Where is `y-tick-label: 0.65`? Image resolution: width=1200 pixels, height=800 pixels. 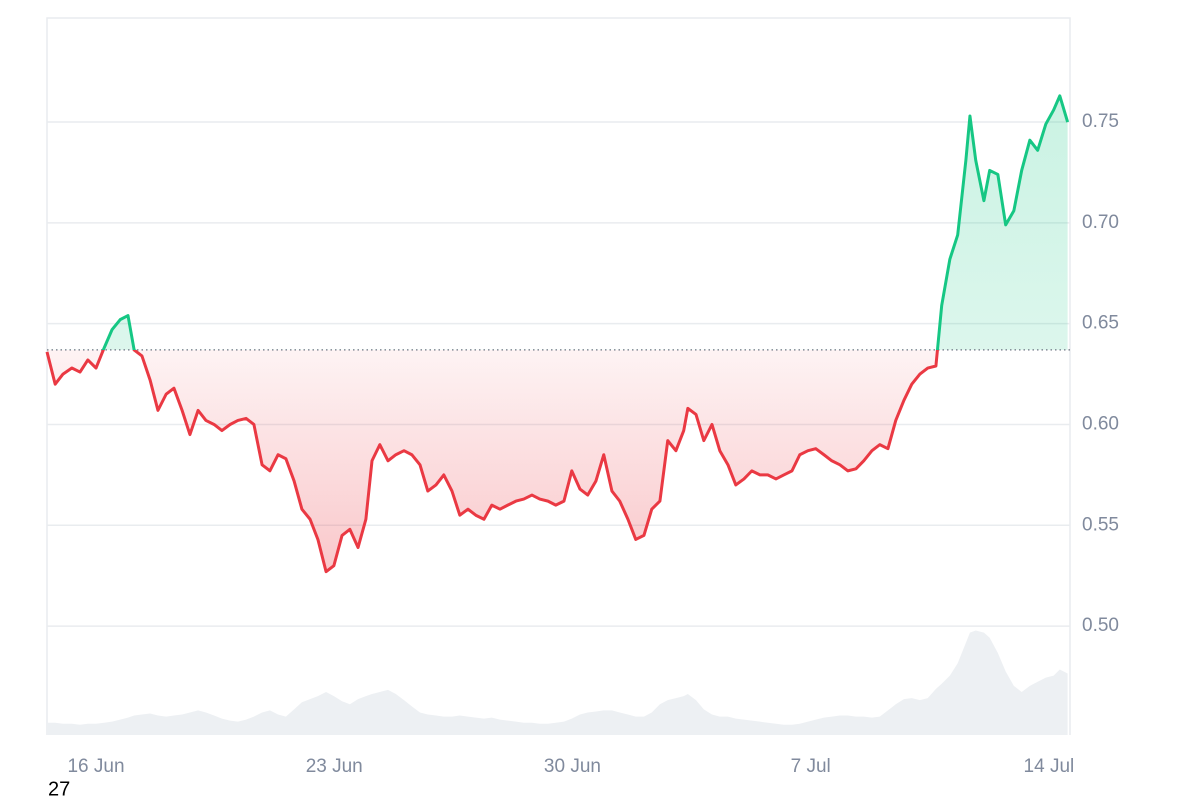
y-tick-label: 0.65 is located at coordinates (1100, 323).